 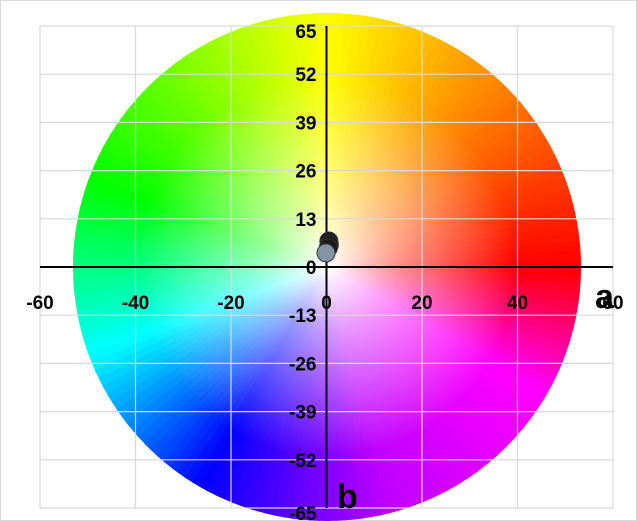 What do you see at coordinates (302, 316) in the screenshot?
I see `y-tick-label: -13` at bounding box center [302, 316].